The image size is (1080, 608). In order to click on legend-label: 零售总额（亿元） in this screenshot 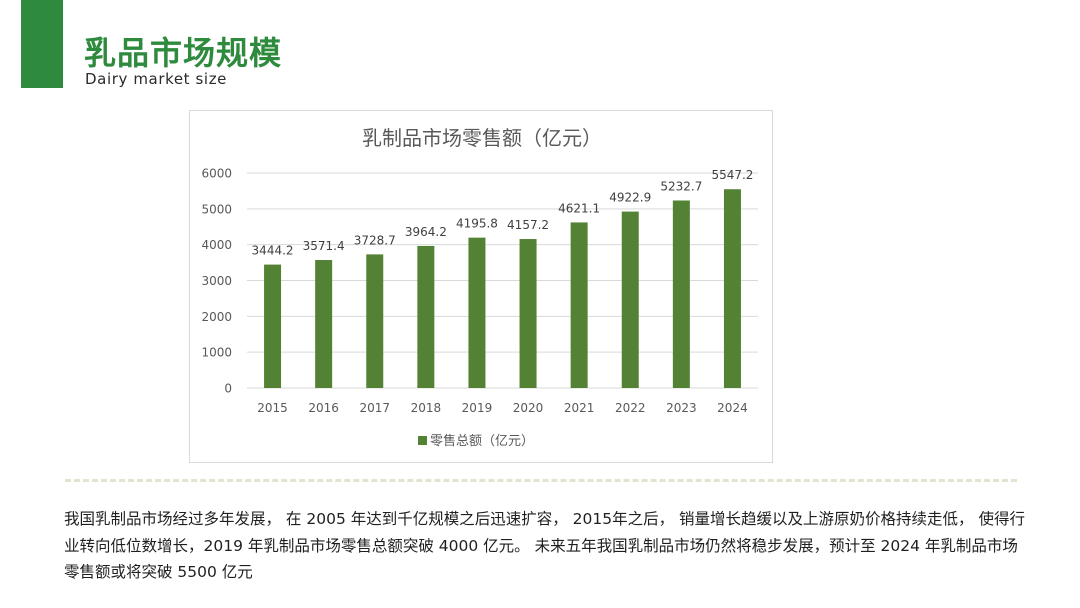, I will do `click(482, 441)`.